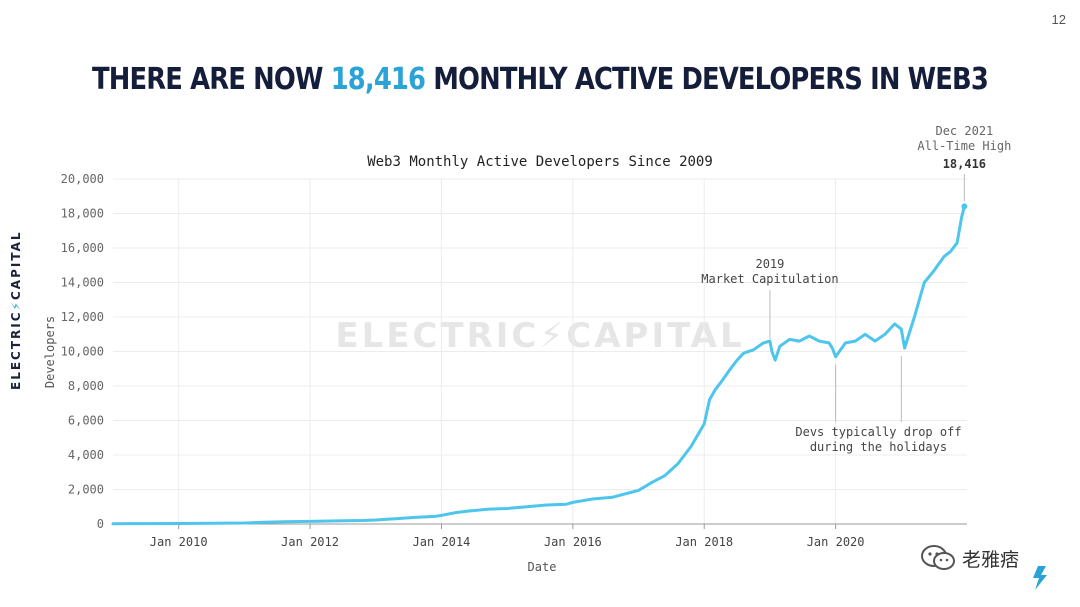  I want to click on y-tick-label: 16,000, so click(82, 248).